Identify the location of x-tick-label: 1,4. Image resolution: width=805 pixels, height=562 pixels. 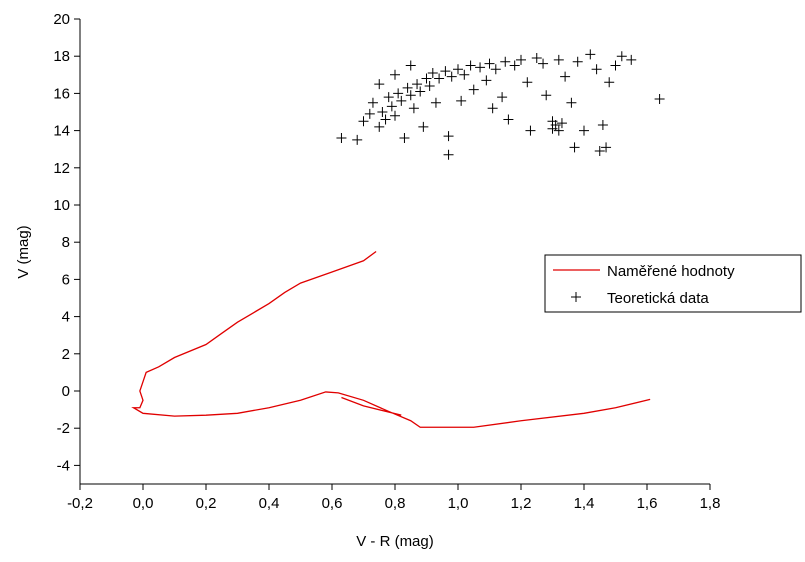
(584, 503).